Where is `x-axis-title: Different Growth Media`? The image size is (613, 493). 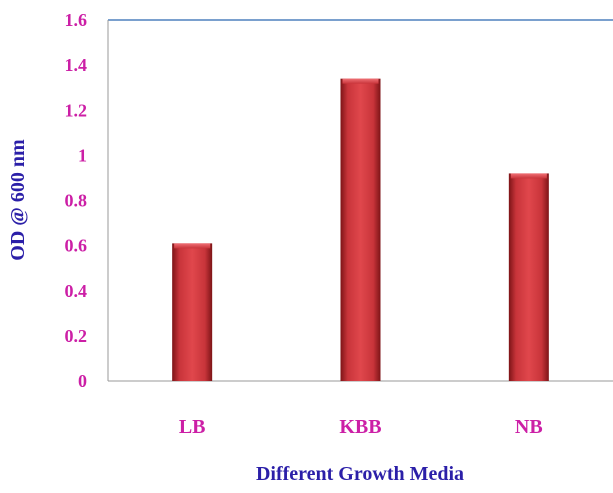
x-axis-title: Different Growth Media is located at coordinates (360, 474).